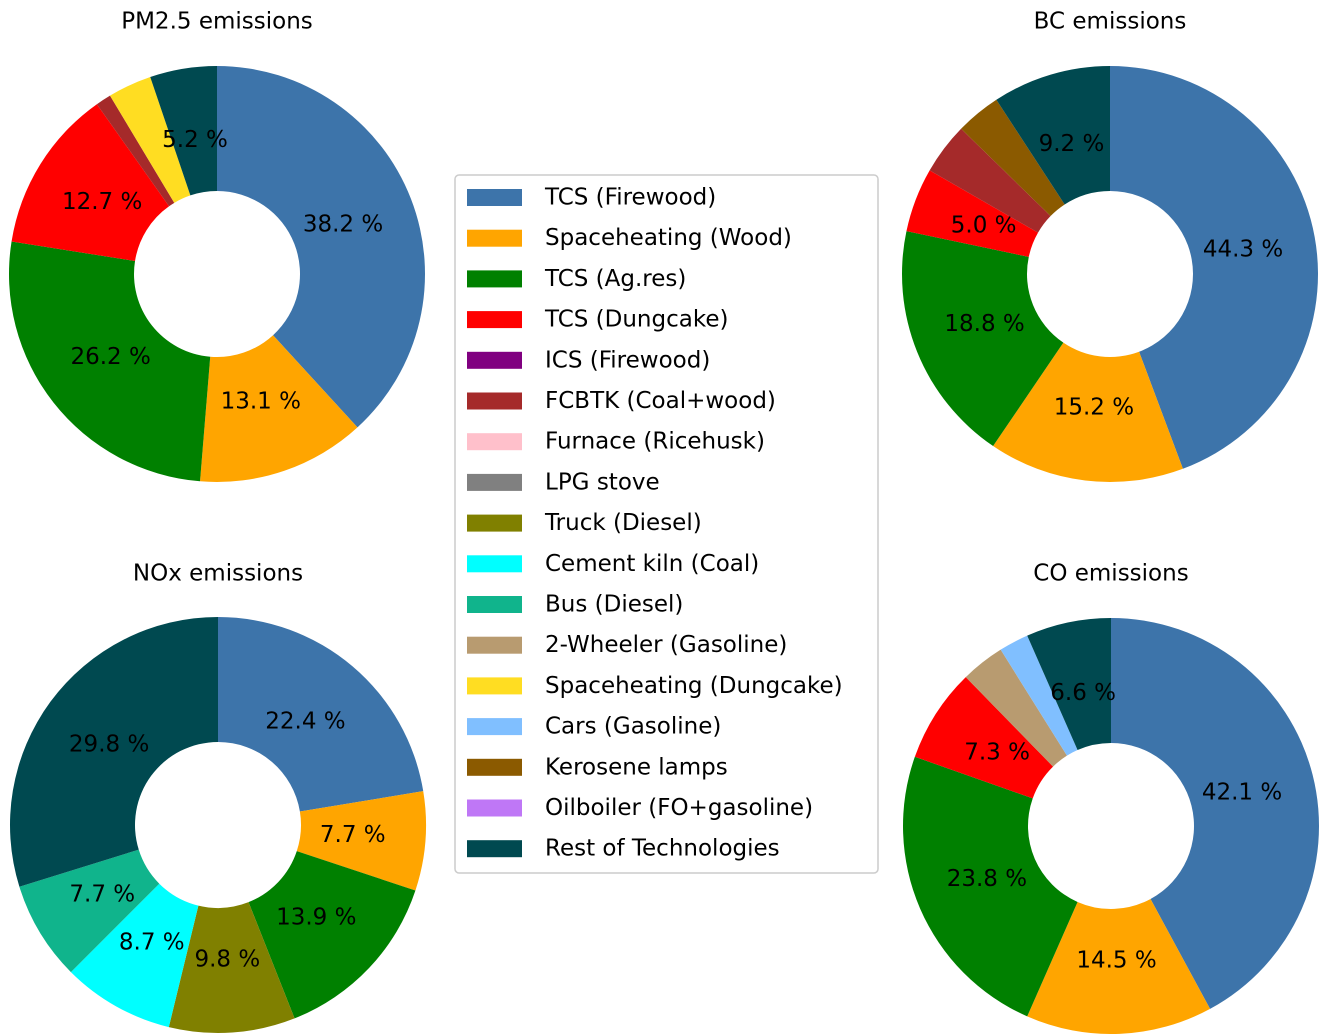 This screenshot has width=1321, height=1034. I want to click on legend-label: Cars (Gasoline), so click(633, 727).